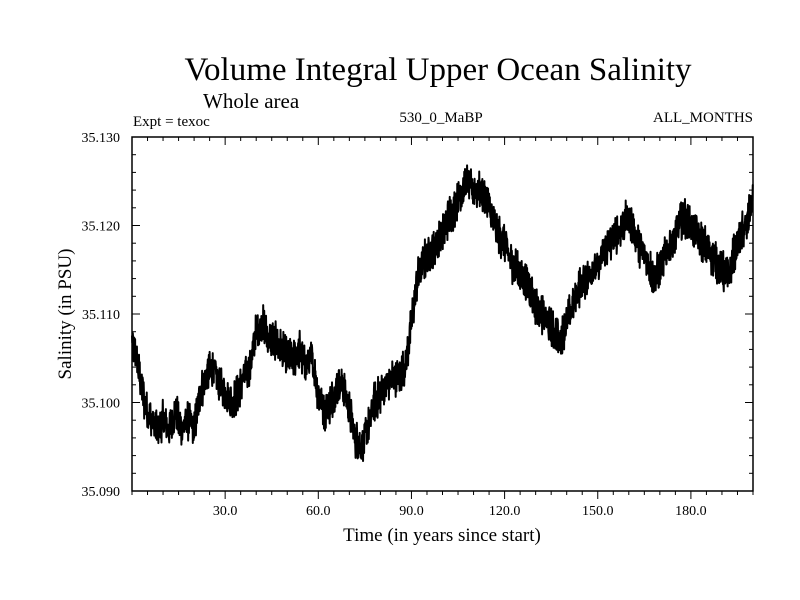 The image size is (800, 600). What do you see at coordinates (101, 315) in the screenshot?
I see `y-tick-label: 35.110` at bounding box center [101, 315].